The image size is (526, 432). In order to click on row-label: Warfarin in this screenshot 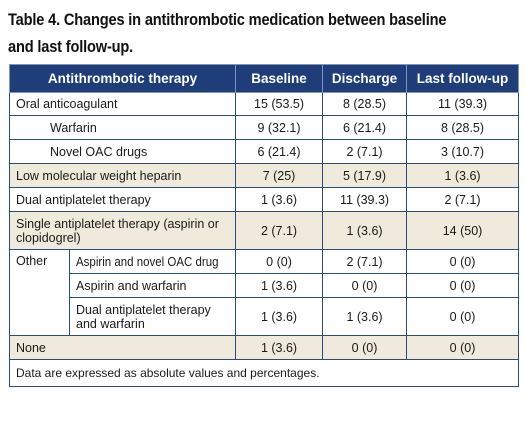, I will do `click(122, 127)`.